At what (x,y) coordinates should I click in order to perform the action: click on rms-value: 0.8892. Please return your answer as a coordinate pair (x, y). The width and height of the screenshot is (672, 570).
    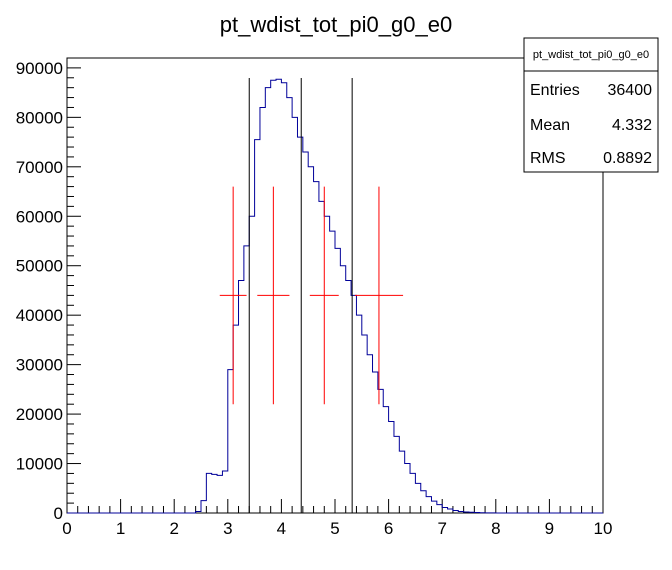
    Looking at the image, I should click on (627, 158).